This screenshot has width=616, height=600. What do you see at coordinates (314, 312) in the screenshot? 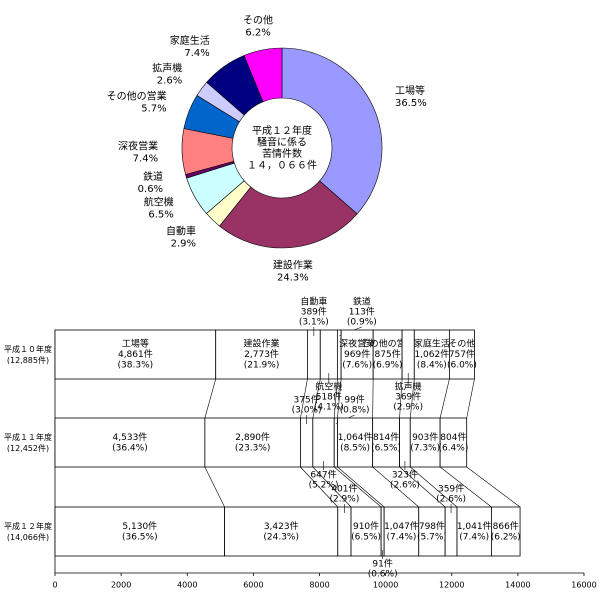
I see `segment-label: 389件` at bounding box center [314, 312].